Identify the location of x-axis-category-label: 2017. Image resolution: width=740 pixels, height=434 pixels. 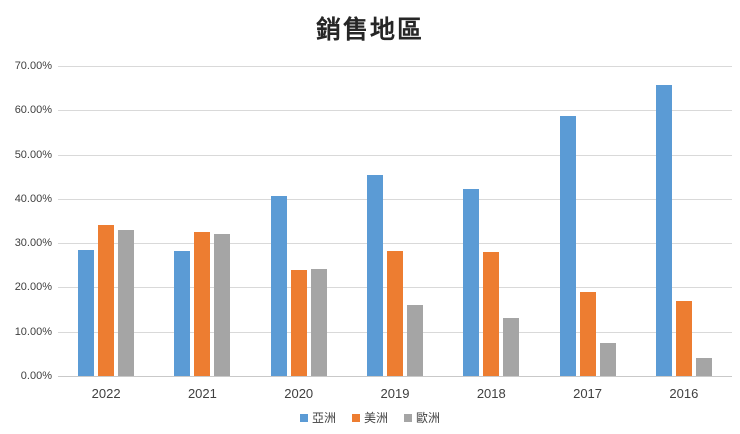
(588, 393).